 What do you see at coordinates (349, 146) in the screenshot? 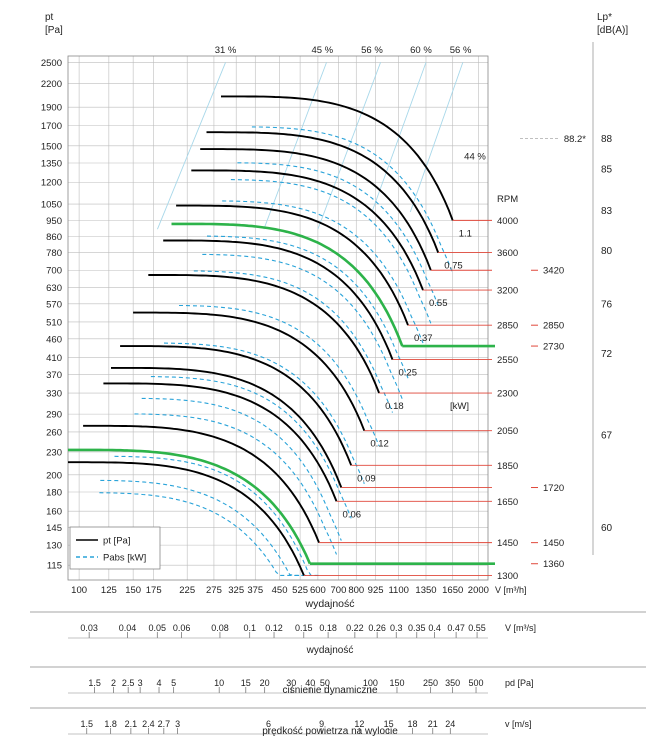
I see `efficiency-line` at bounding box center [349, 146].